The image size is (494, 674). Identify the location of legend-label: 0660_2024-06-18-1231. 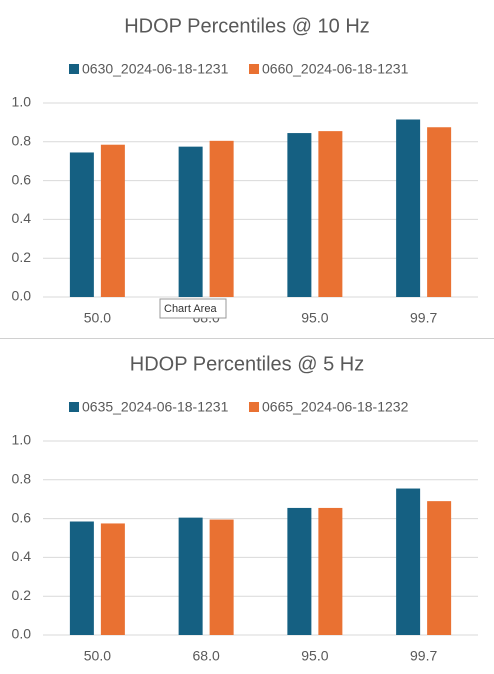
(335, 69).